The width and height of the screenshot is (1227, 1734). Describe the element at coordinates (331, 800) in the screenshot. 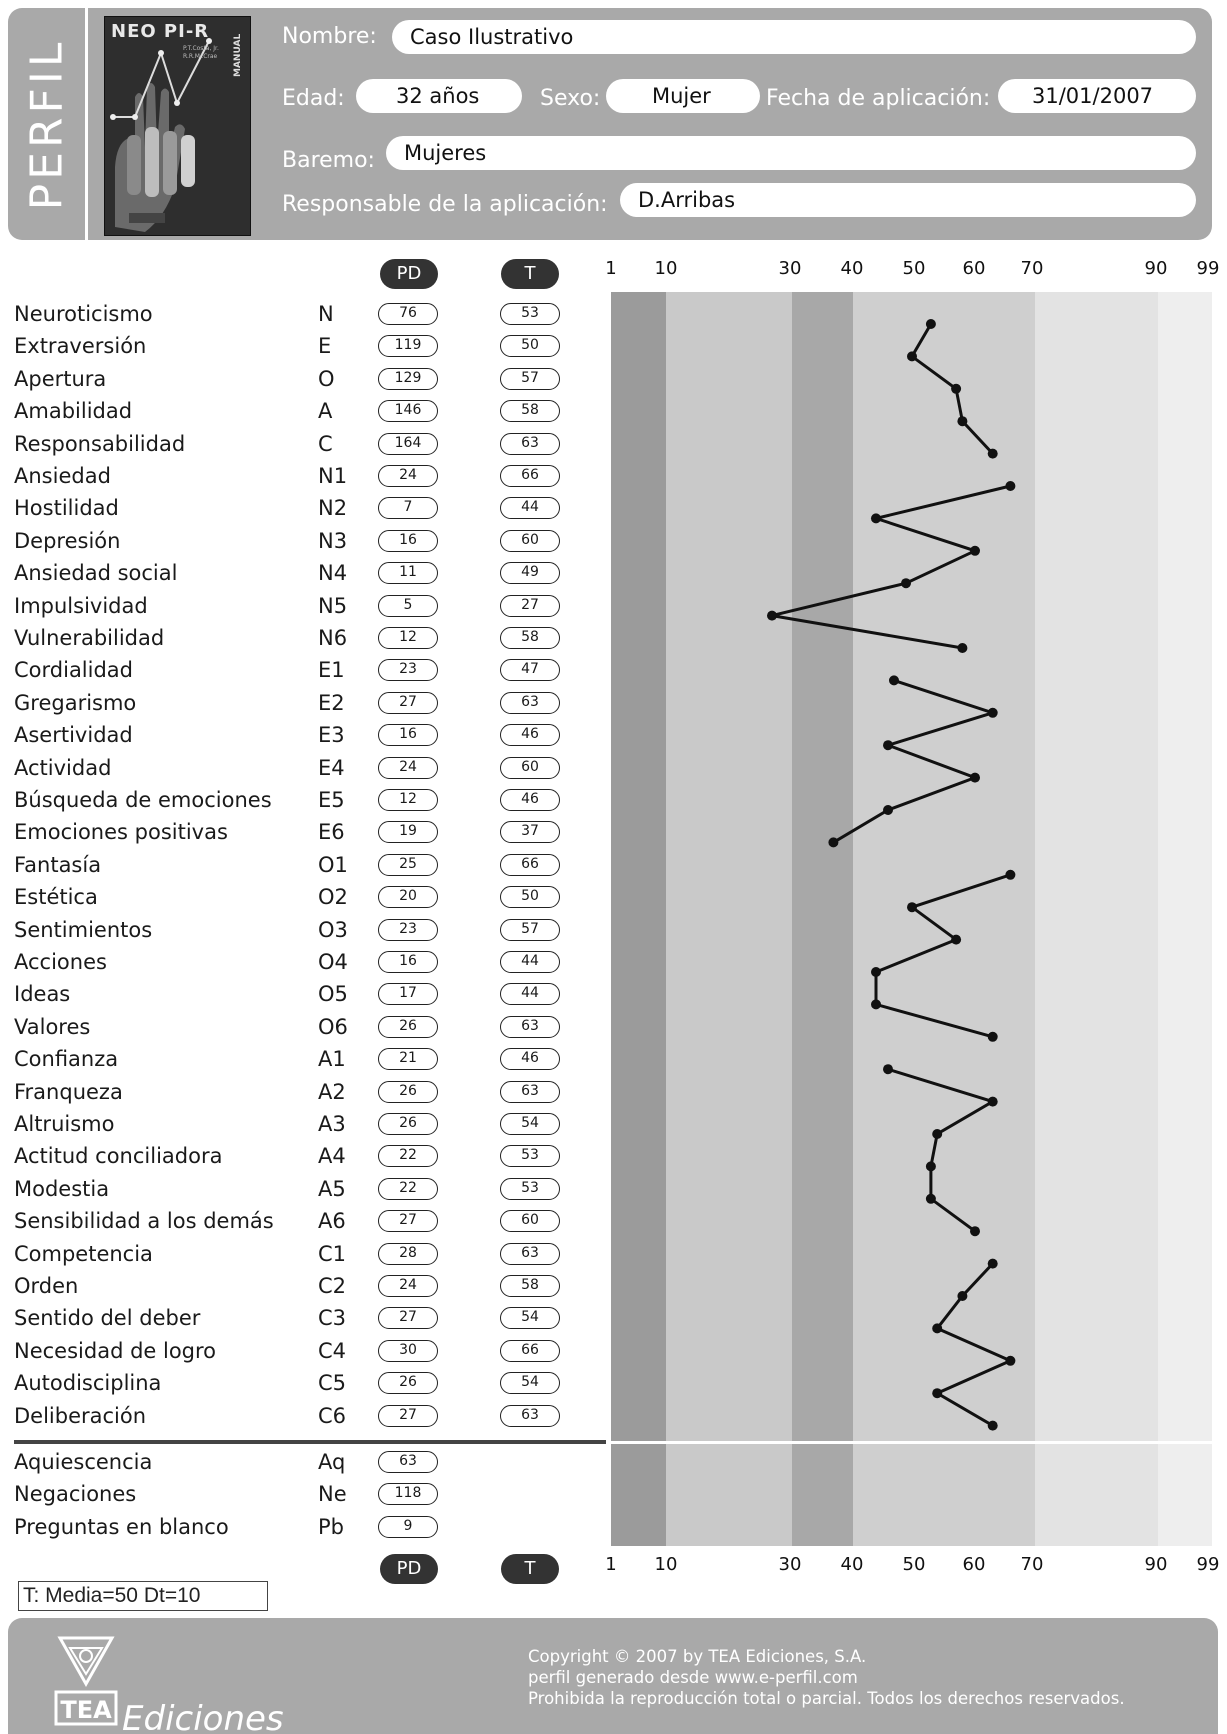

I see `scale-code: E5` at that location.